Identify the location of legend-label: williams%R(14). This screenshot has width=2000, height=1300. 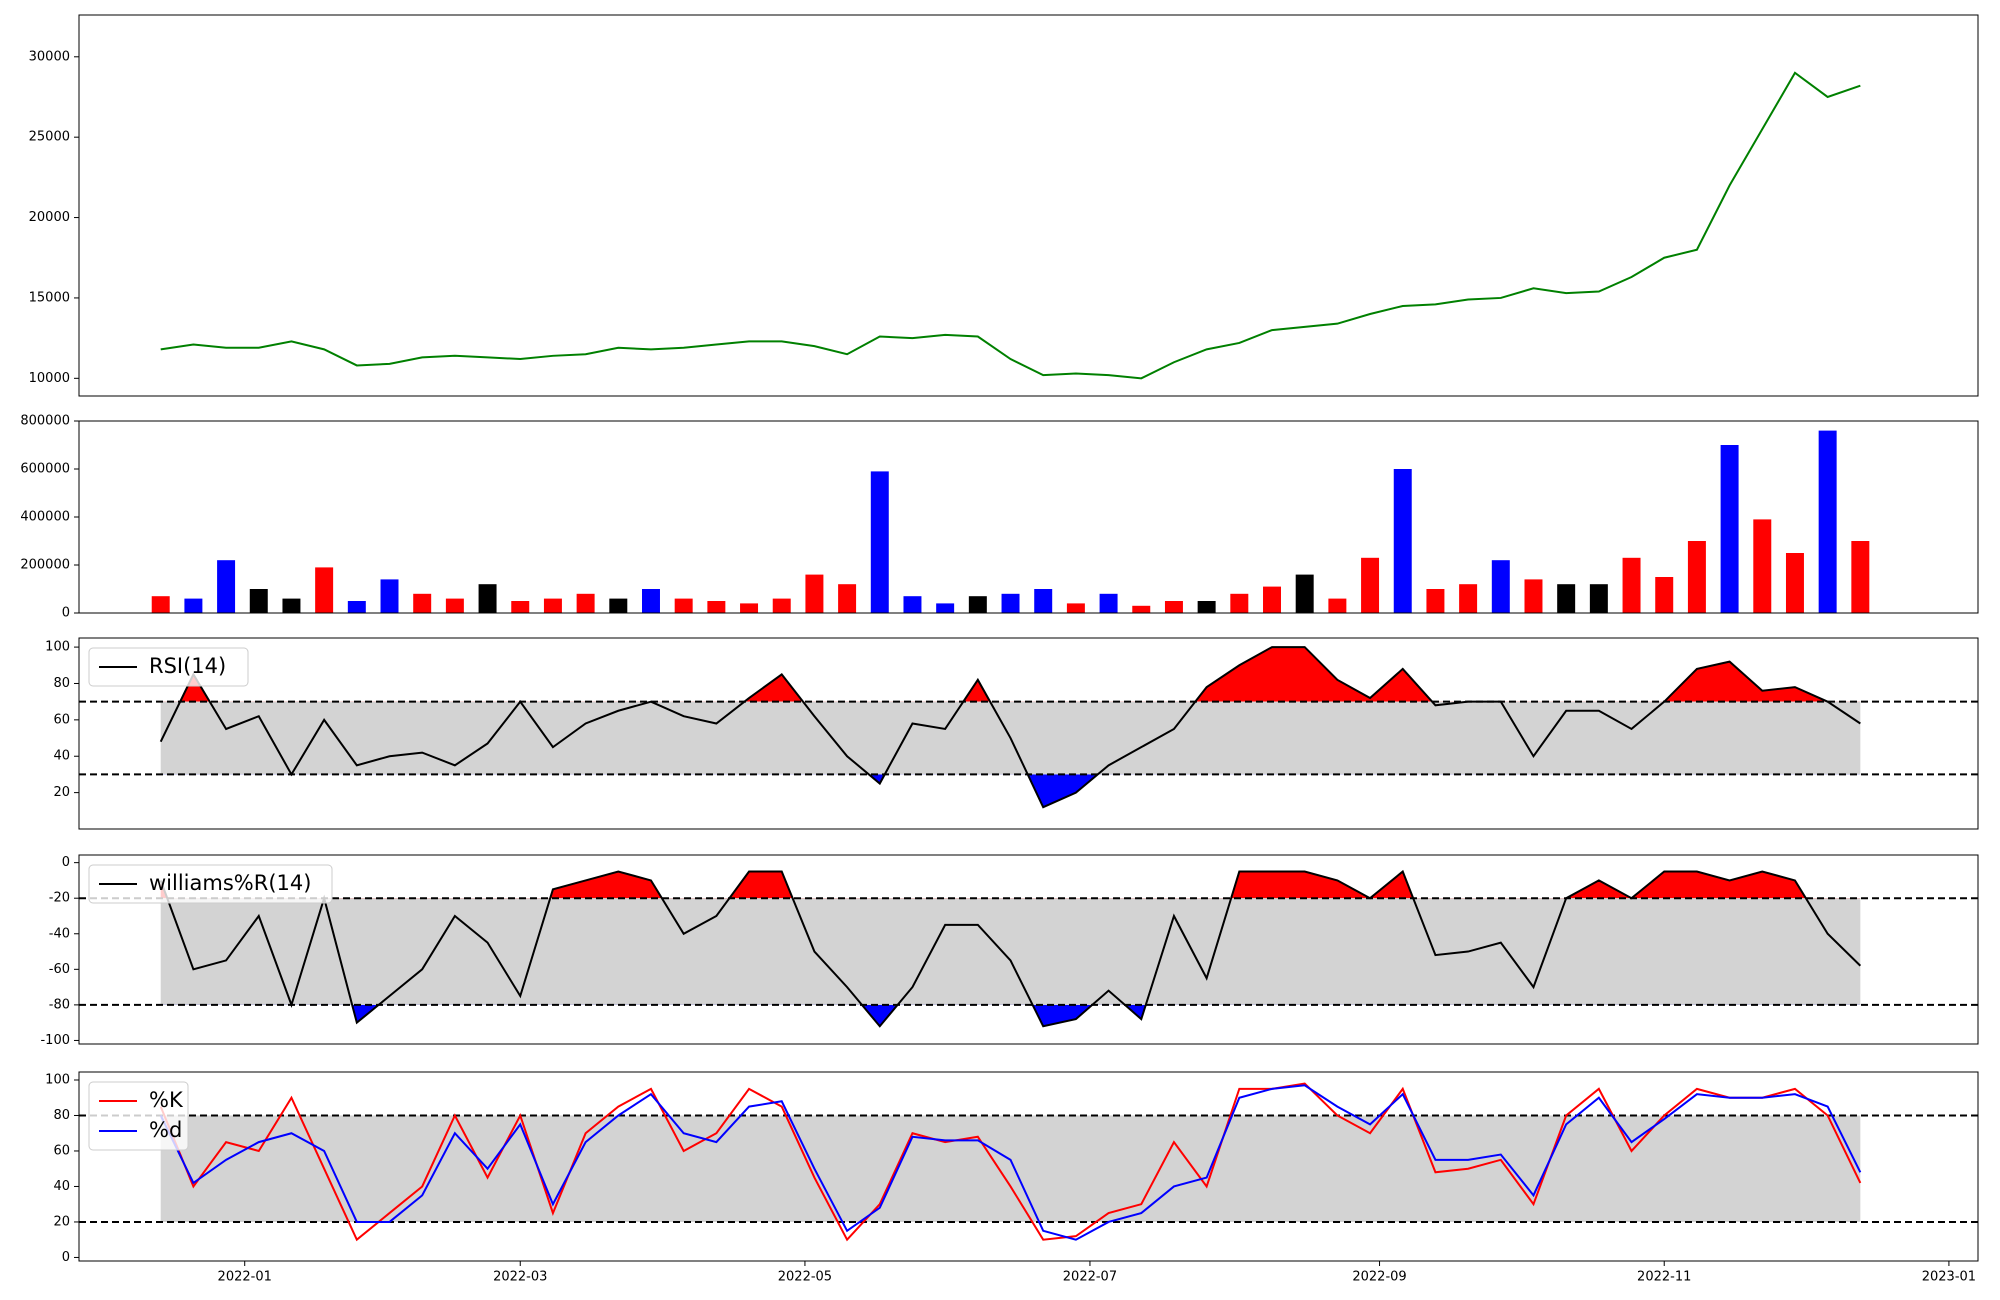
(230, 883).